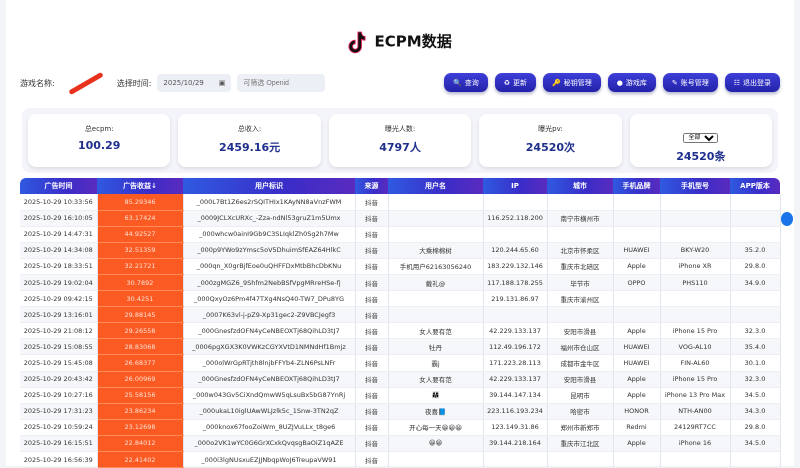 Image resolution: width=800 pixels, height=468 pixels. What do you see at coordinates (636, 186) in the screenshot?
I see `column-header: 手机品牌` at bounding box center [636, 186].